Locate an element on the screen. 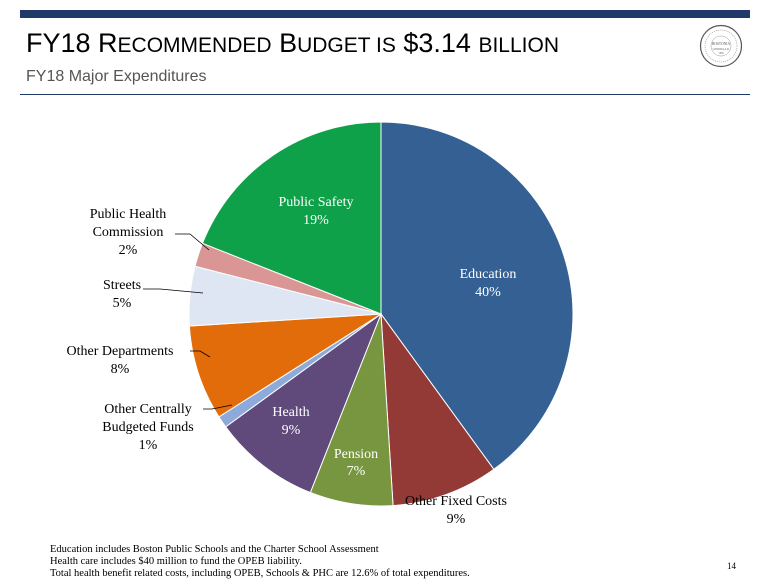  slice-label-phc-line1: Public Health is located at coordinates (128, 214).